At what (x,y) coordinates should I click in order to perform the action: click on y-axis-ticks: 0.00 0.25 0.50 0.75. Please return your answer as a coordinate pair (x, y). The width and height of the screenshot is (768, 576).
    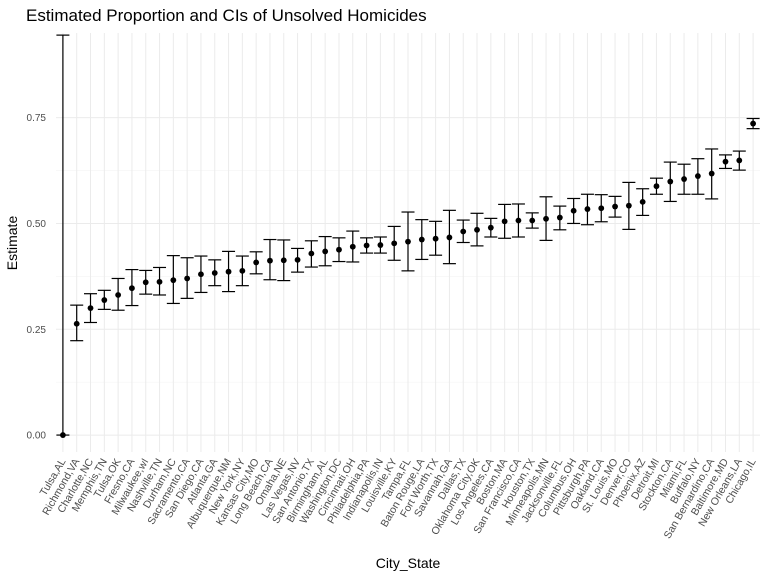
    Looking at the image, I should click on (37, 277).